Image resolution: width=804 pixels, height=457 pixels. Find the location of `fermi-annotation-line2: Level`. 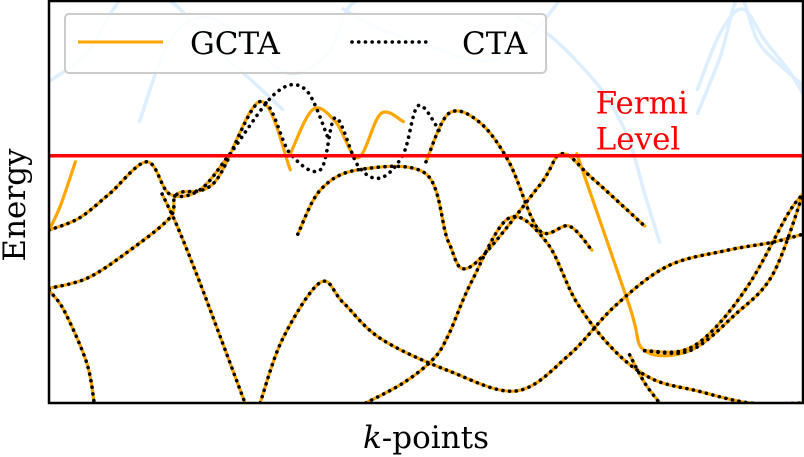

fermi-annotation-line2: Level is located at coordinates (638, 140).